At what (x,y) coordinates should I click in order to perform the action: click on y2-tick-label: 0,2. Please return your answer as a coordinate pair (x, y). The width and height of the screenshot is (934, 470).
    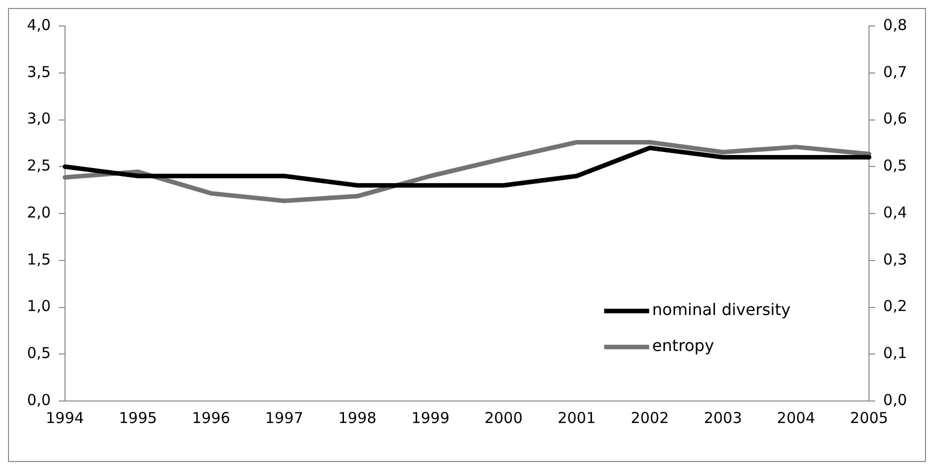
    Looking at the image, I should click on (895, 306).